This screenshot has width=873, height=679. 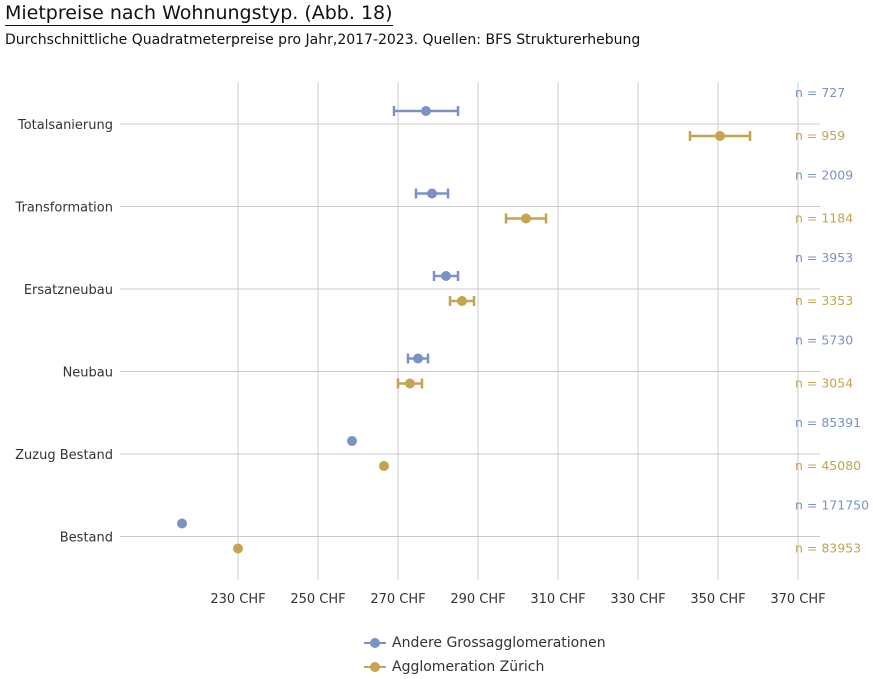 I want to click on legend-item-other: Andere Grossagglomerationen, so click(x=485, y=643).